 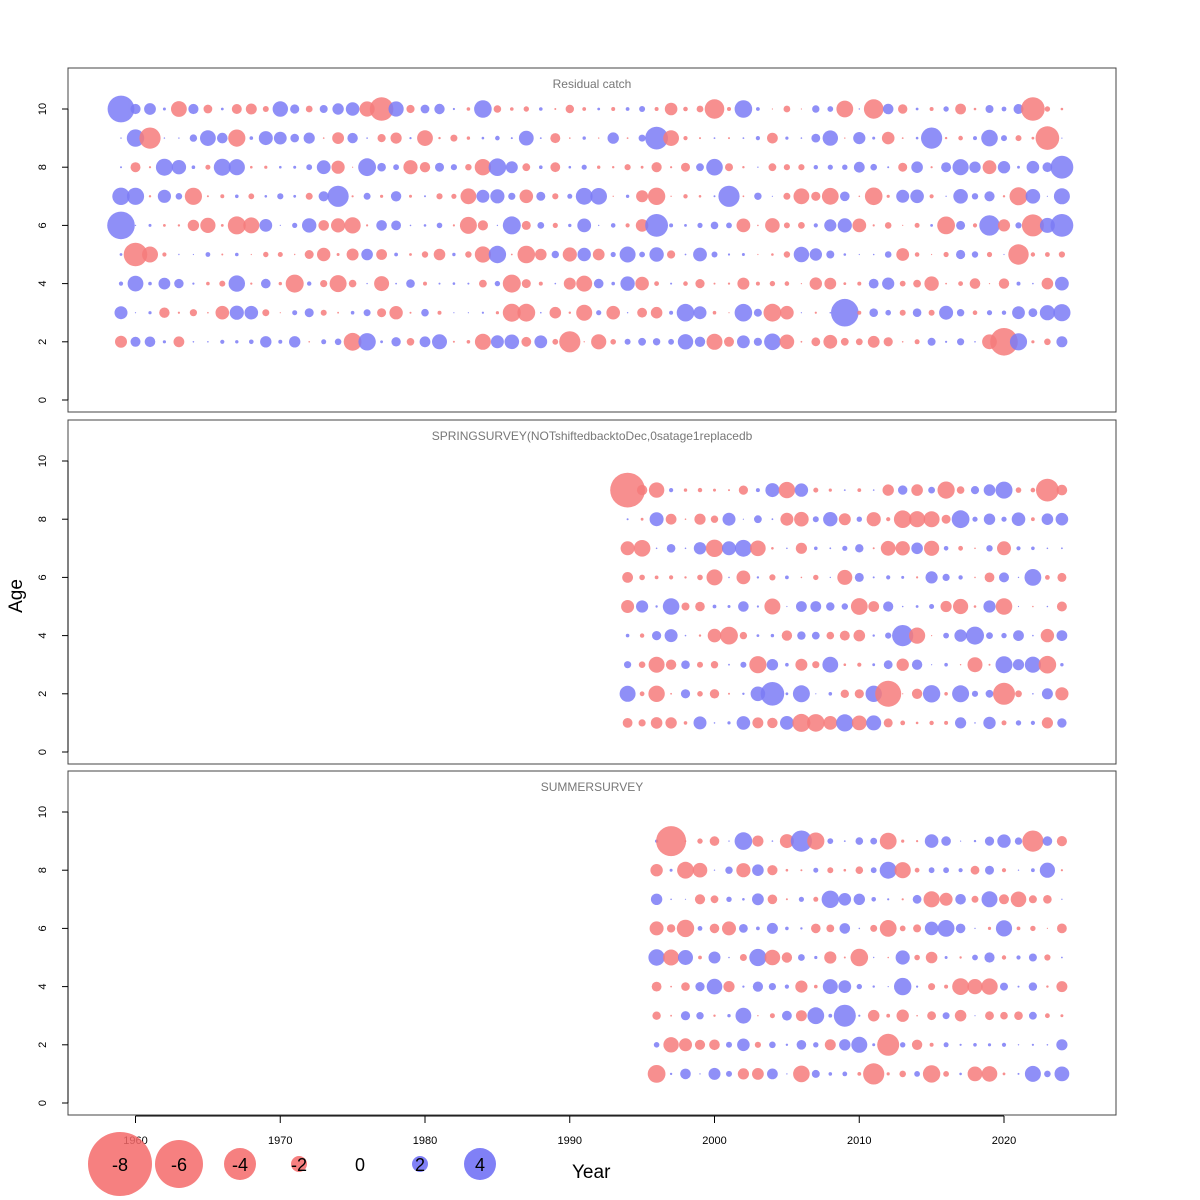 I want to click on y-tick-label: 10, so click(x=43, y=461).